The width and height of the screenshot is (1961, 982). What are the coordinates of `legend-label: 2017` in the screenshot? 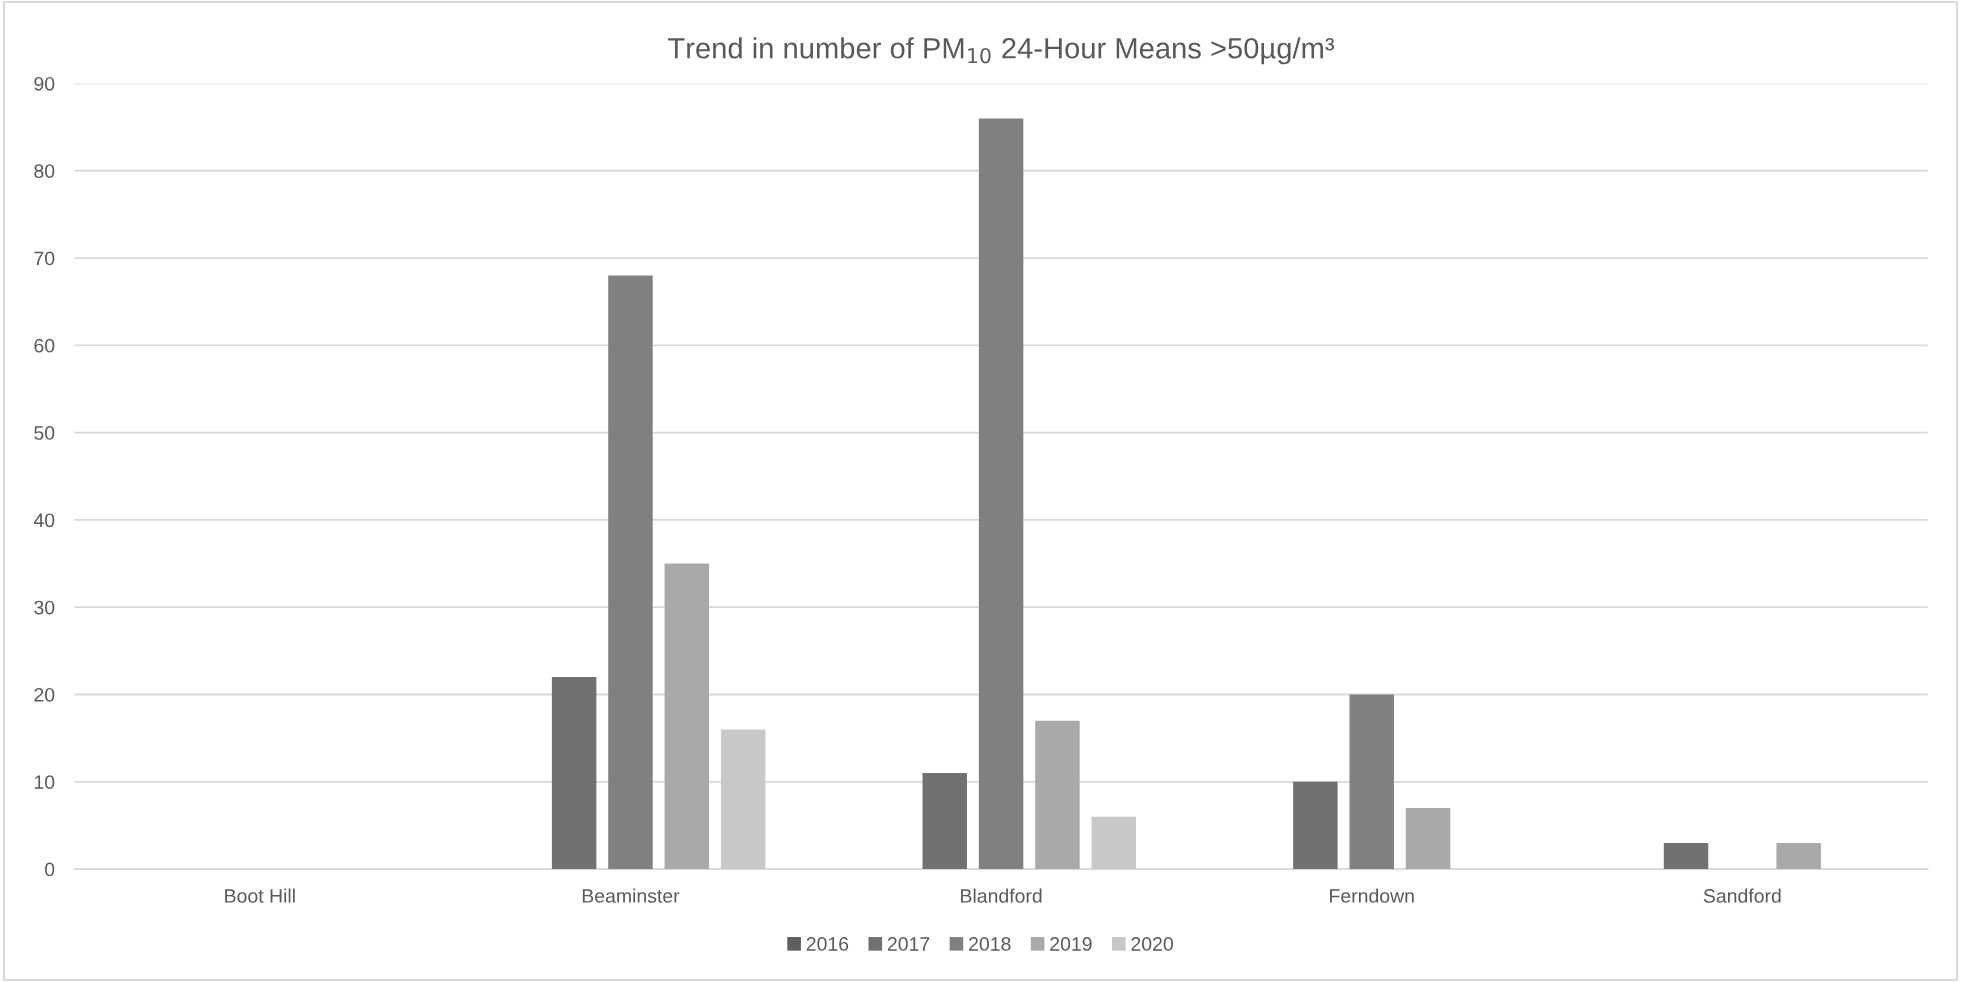 It's located at (908, 944).